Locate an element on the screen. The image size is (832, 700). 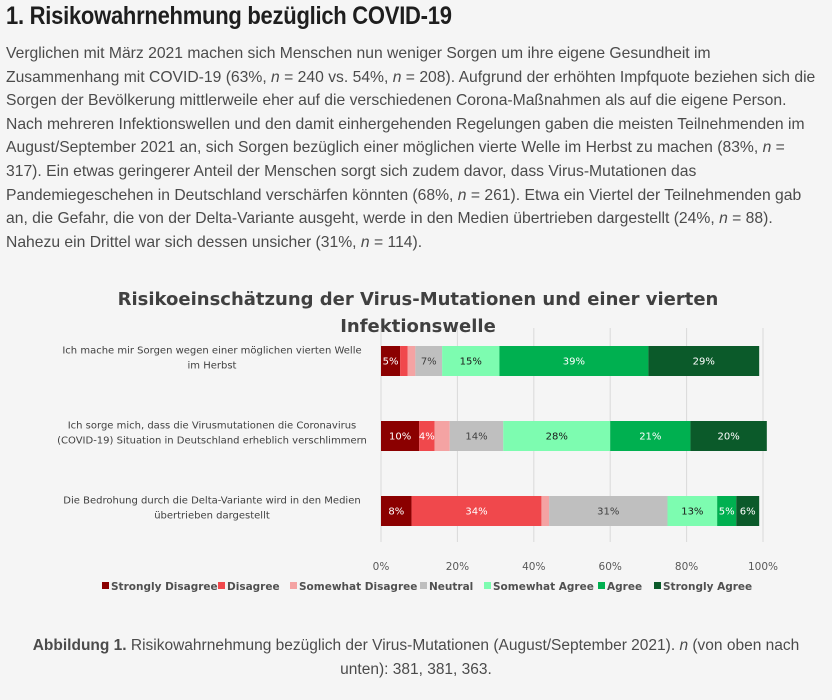
legend-label: Strongly Disagree is located at coordinates (164, 587).